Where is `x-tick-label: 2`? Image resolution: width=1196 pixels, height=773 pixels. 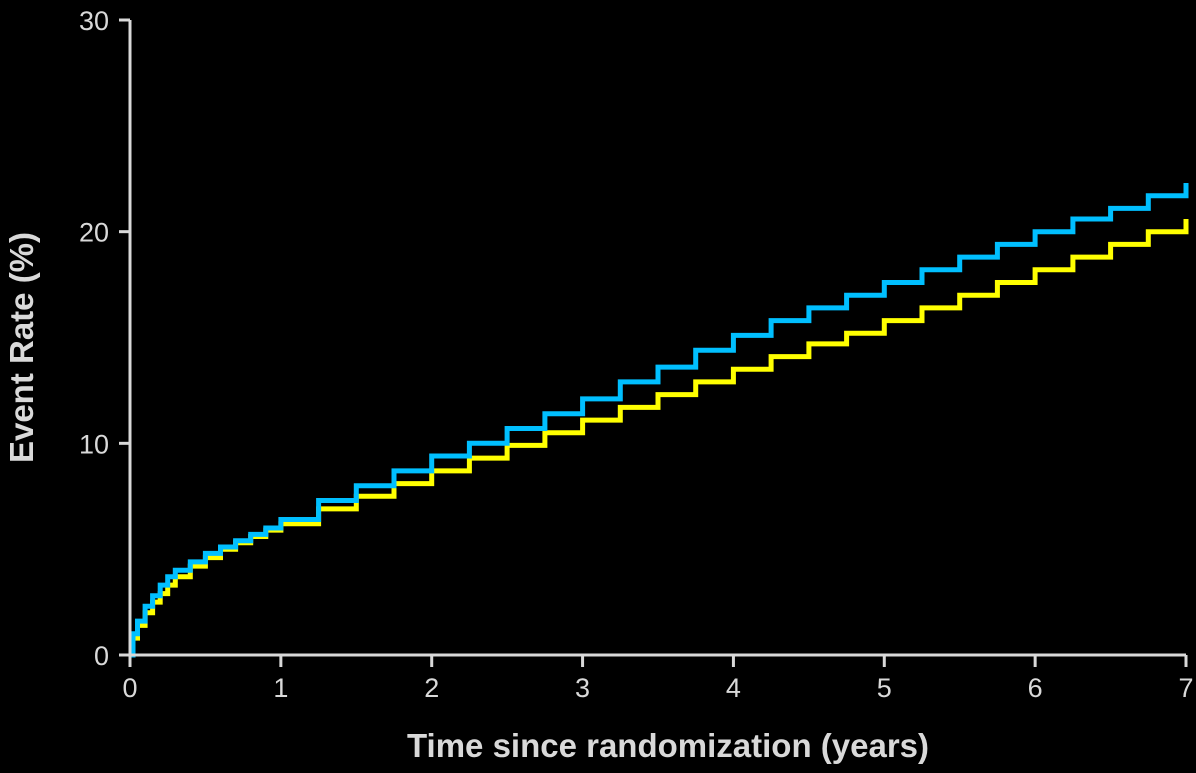
x-tick-label: 2 is located at coordinates (431, 688).